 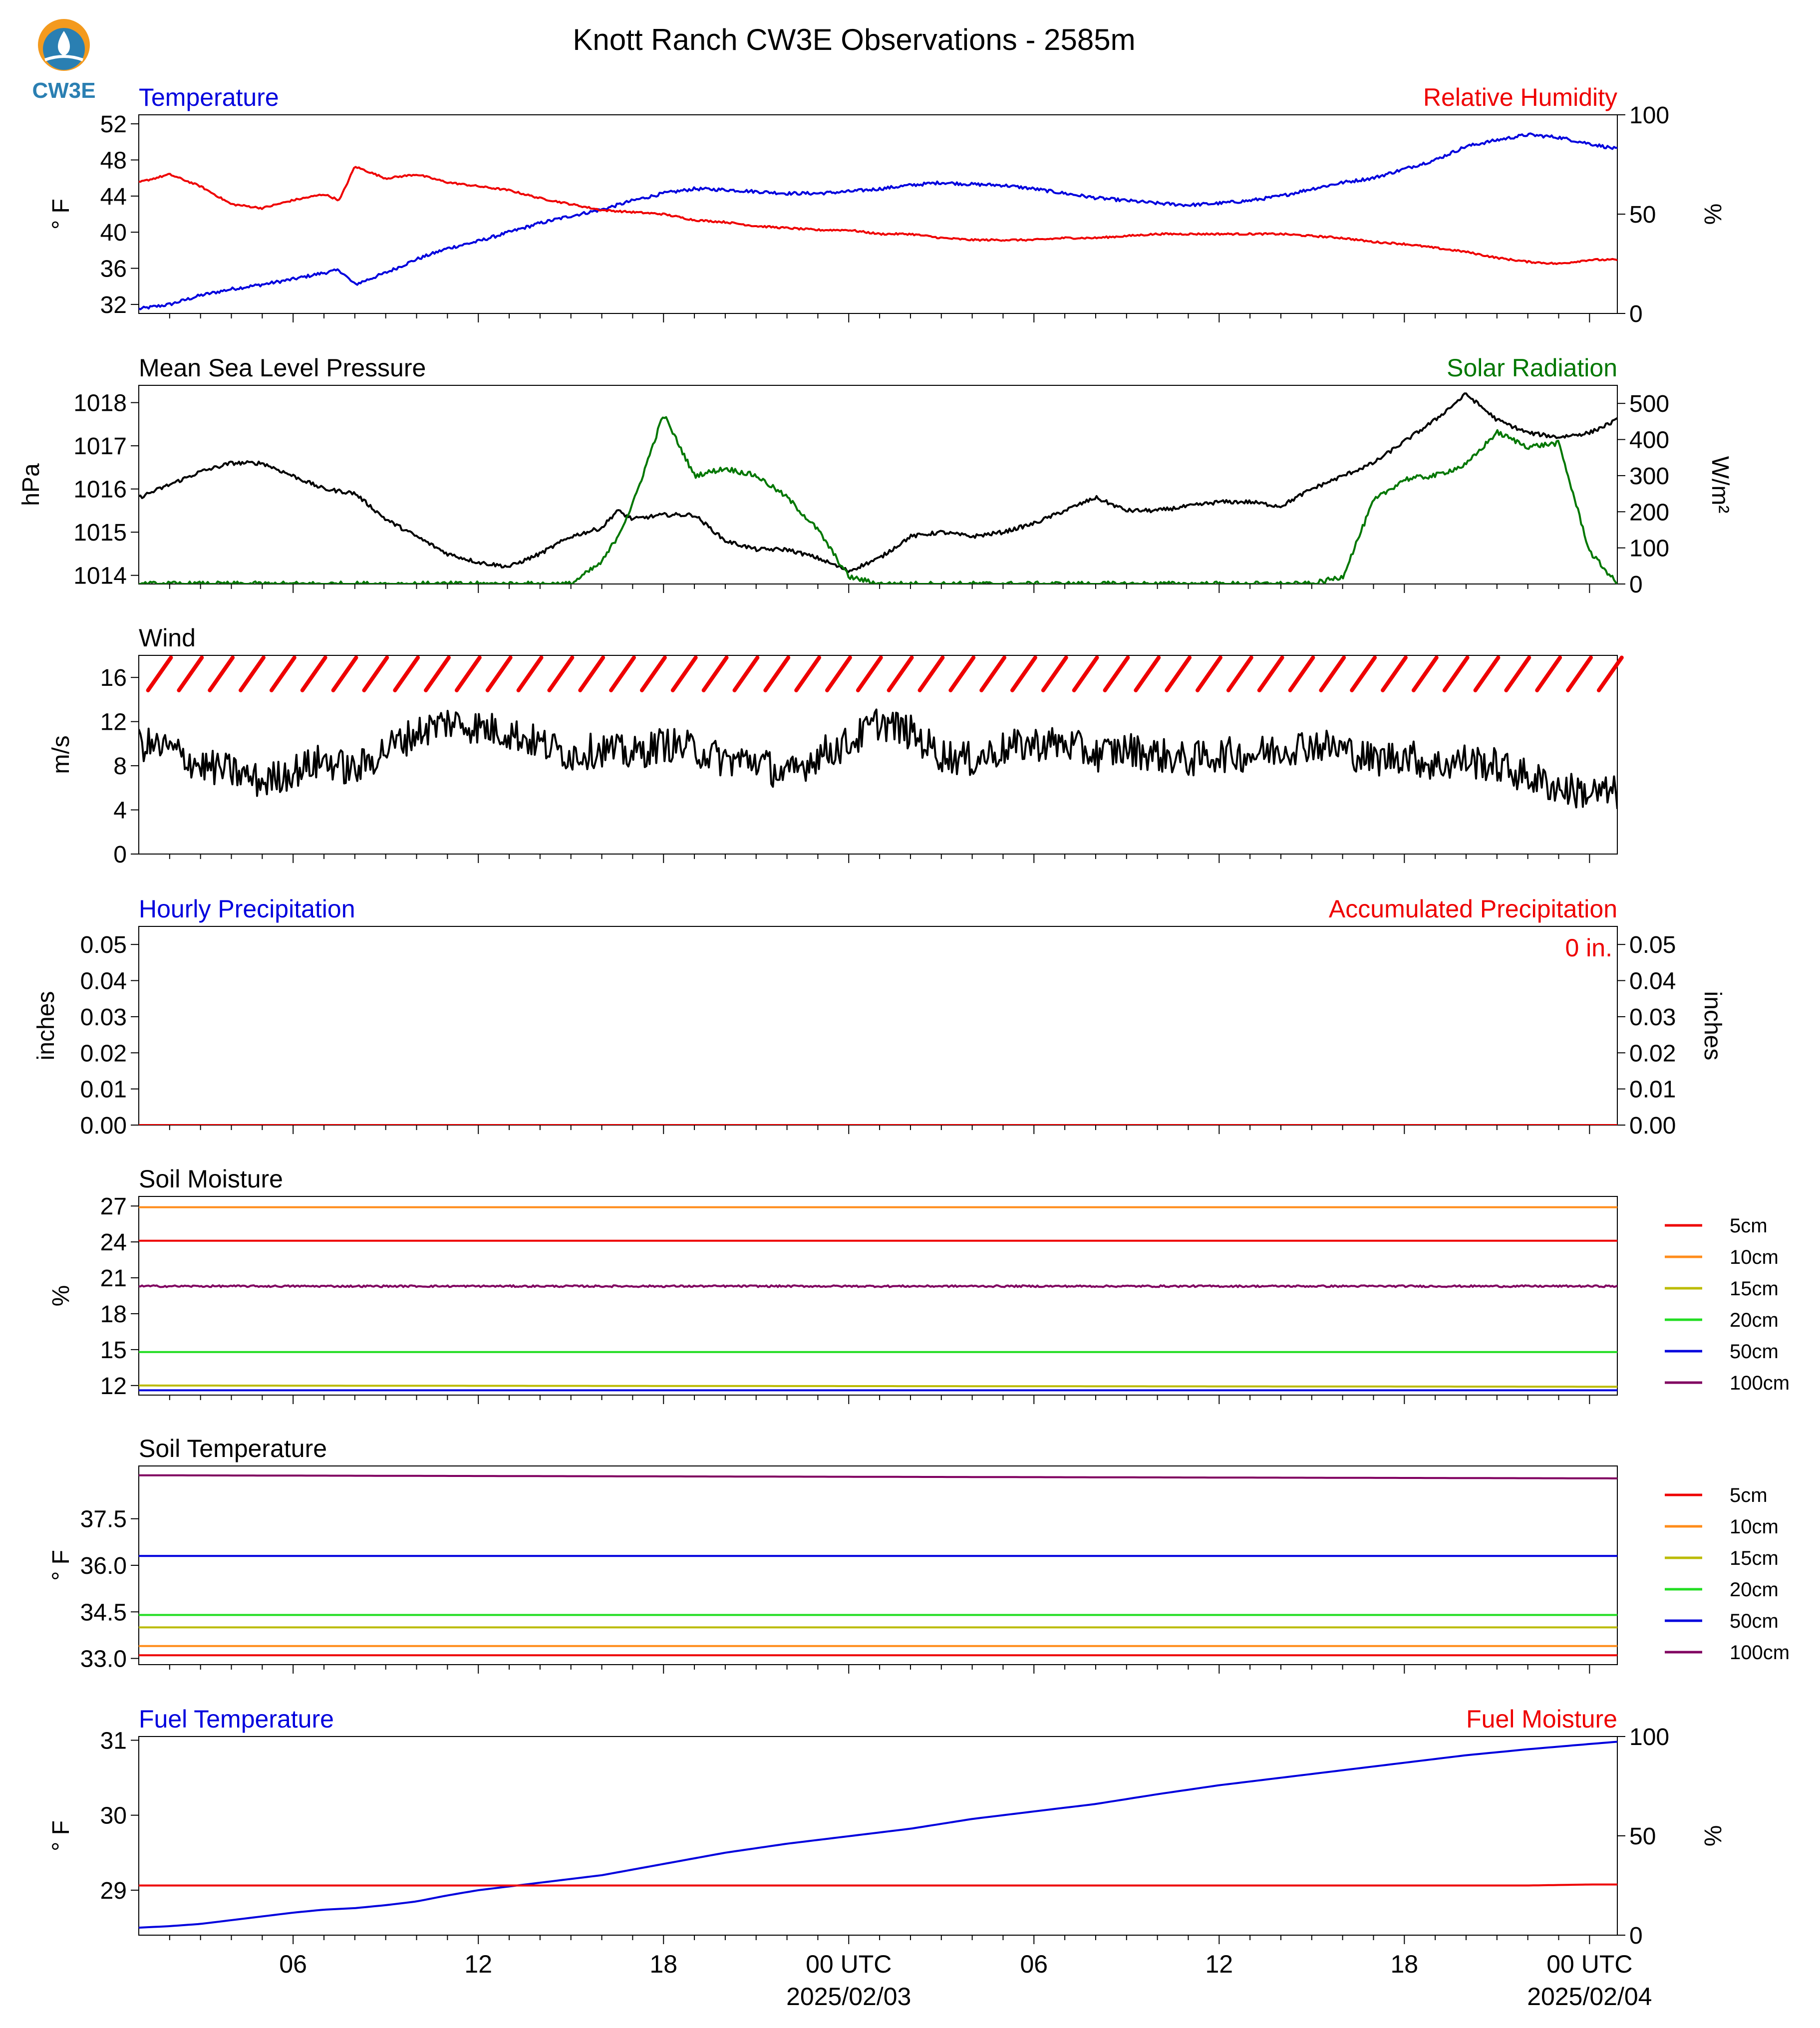 What do you see at coordinates (1636, 1936) in the screenshot?
I see `fuel-ytick-right-label: 0` at bounding box center [1636, 1936].